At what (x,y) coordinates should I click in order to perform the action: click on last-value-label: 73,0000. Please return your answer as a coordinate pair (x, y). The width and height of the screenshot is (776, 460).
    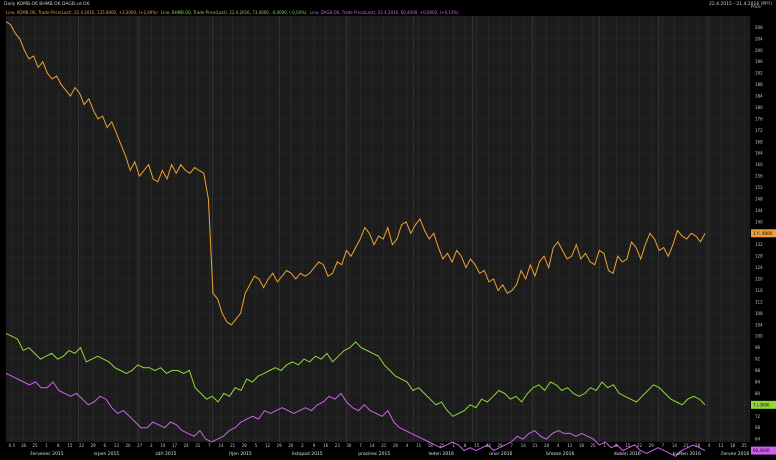
    Looking at the image, I should click on (761, 404).